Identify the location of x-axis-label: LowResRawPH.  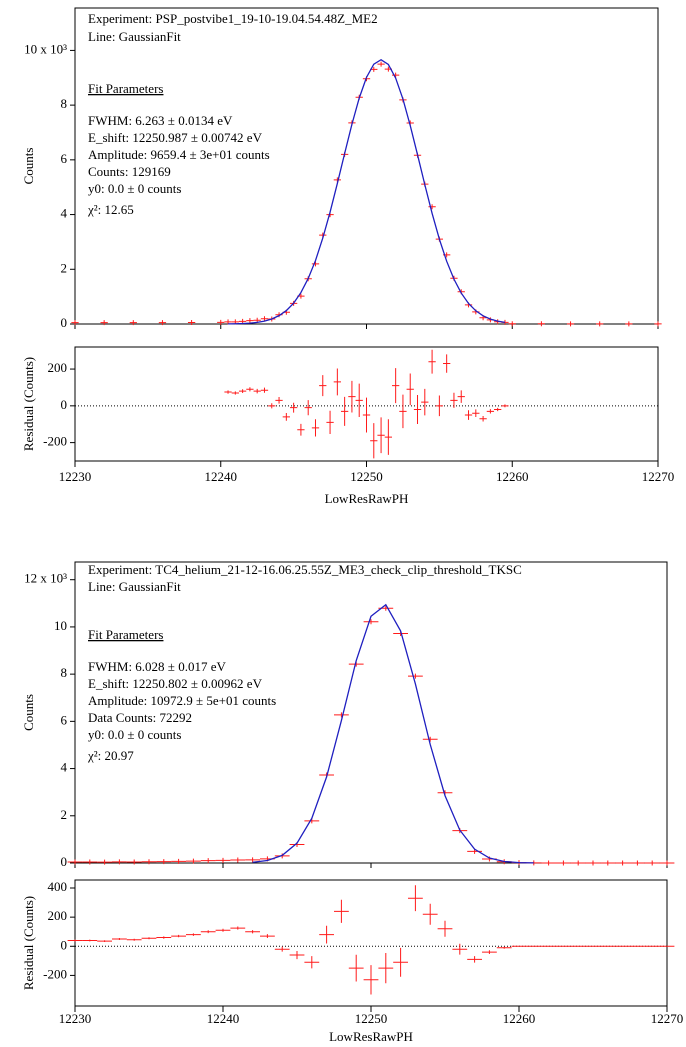
(367, 498).